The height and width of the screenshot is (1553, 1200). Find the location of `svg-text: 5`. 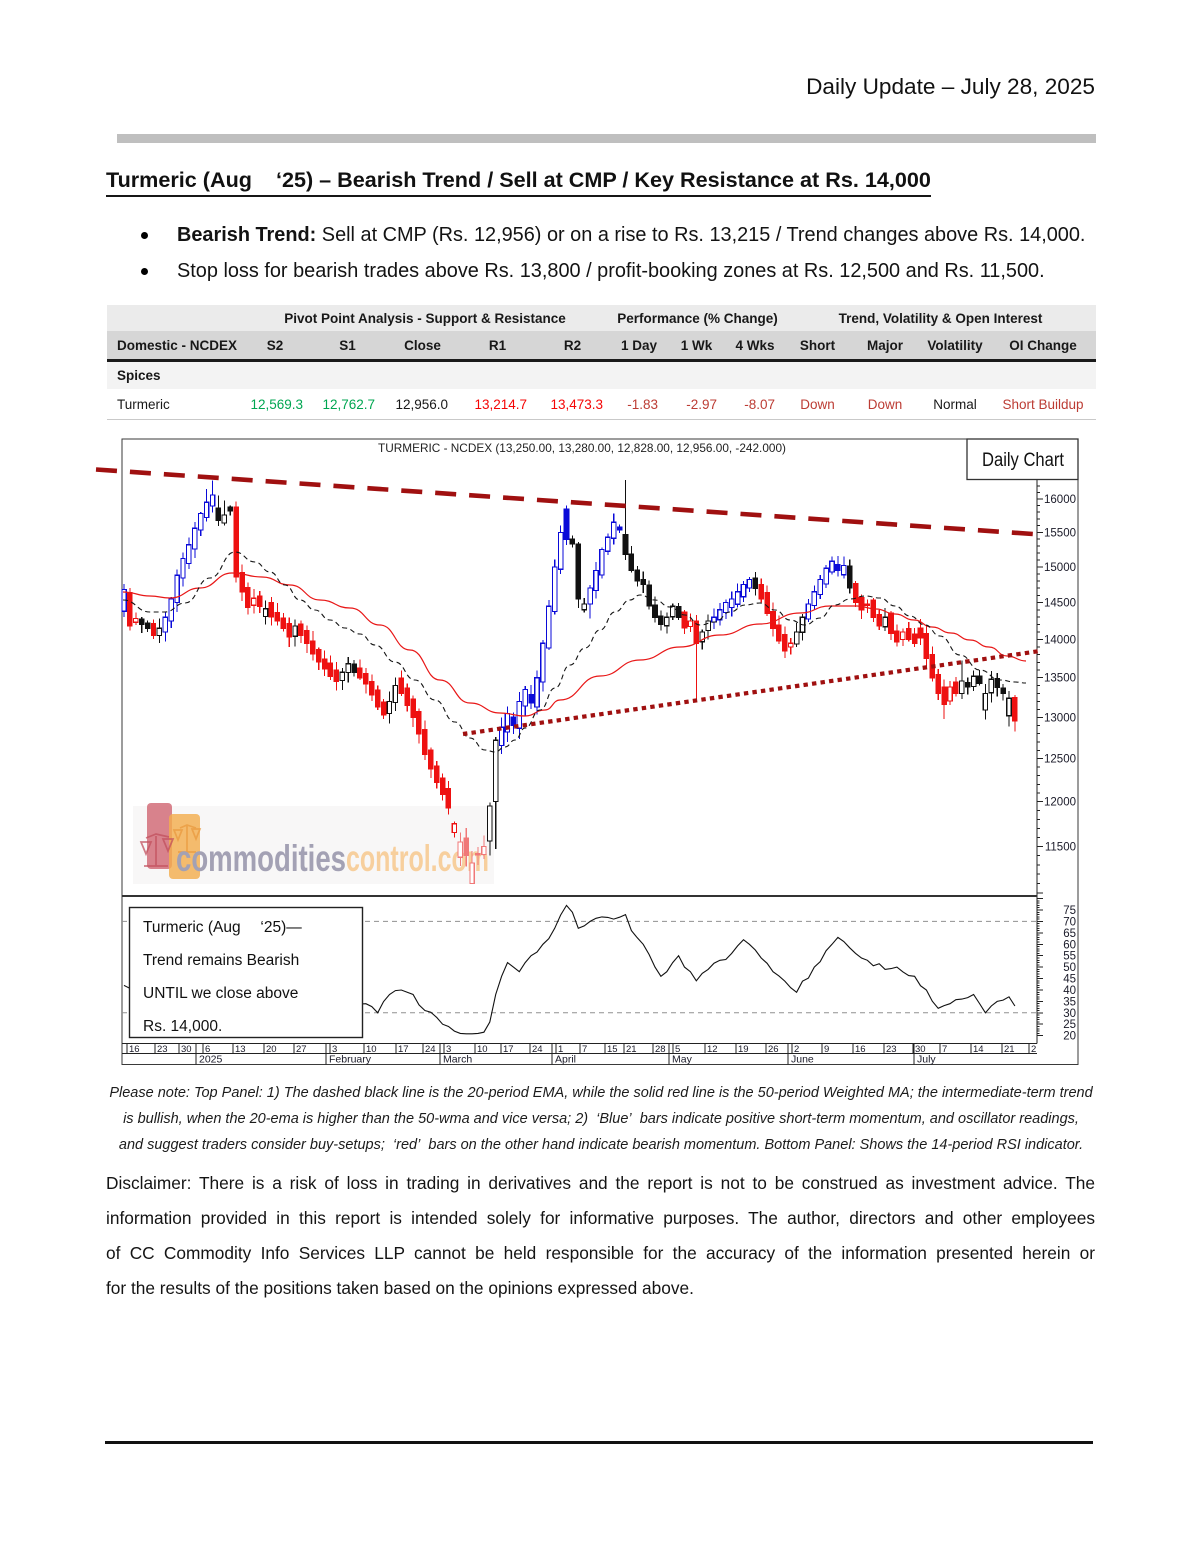

svg-text: 5 is located at coordinates (677, 1049).